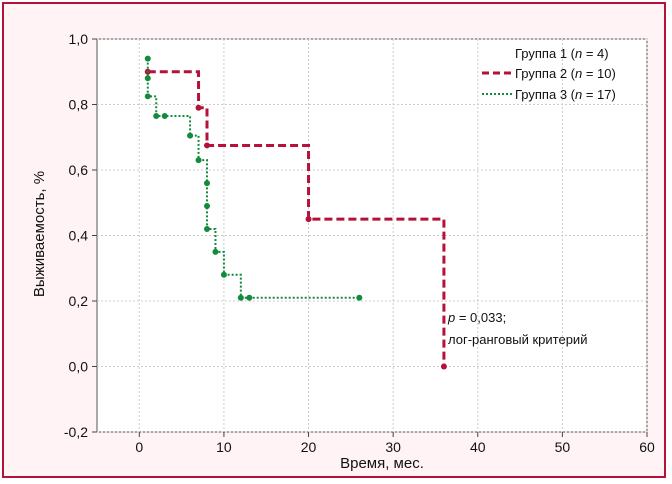 Image resolution: width=672 pixels, height=484 pixels. What do you see at coordinates (382, 463) in the screenshot?
I see `x-axis-title: Время, мес.` at bounding box center [382, 463].